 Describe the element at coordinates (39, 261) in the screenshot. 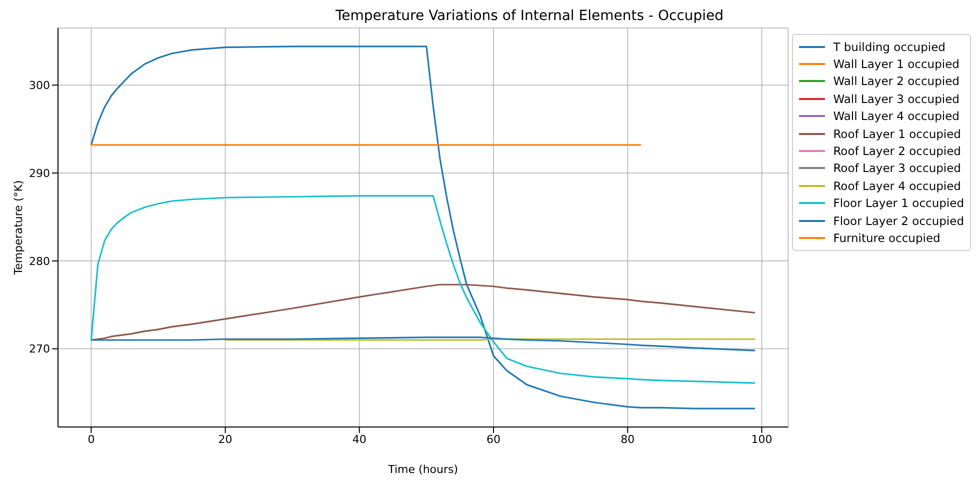

I see `y-tick-label: 280` at that location.